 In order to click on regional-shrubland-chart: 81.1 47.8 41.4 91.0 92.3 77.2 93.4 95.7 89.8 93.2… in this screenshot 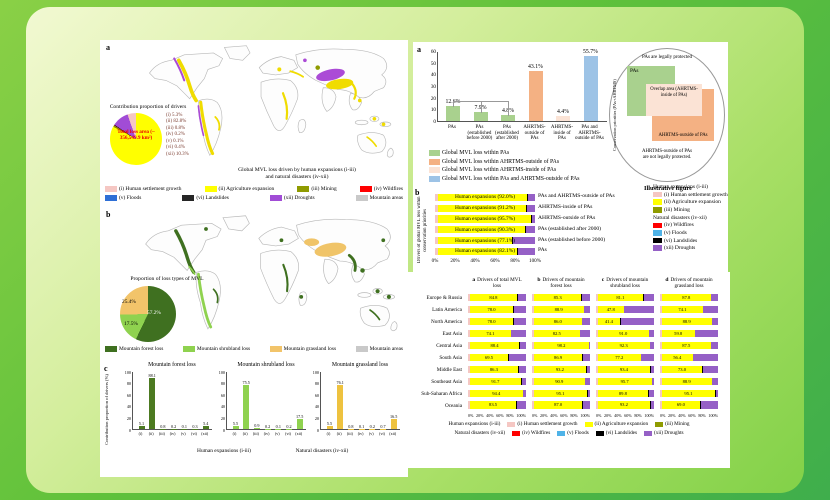, I will do `click(625, 356)`.